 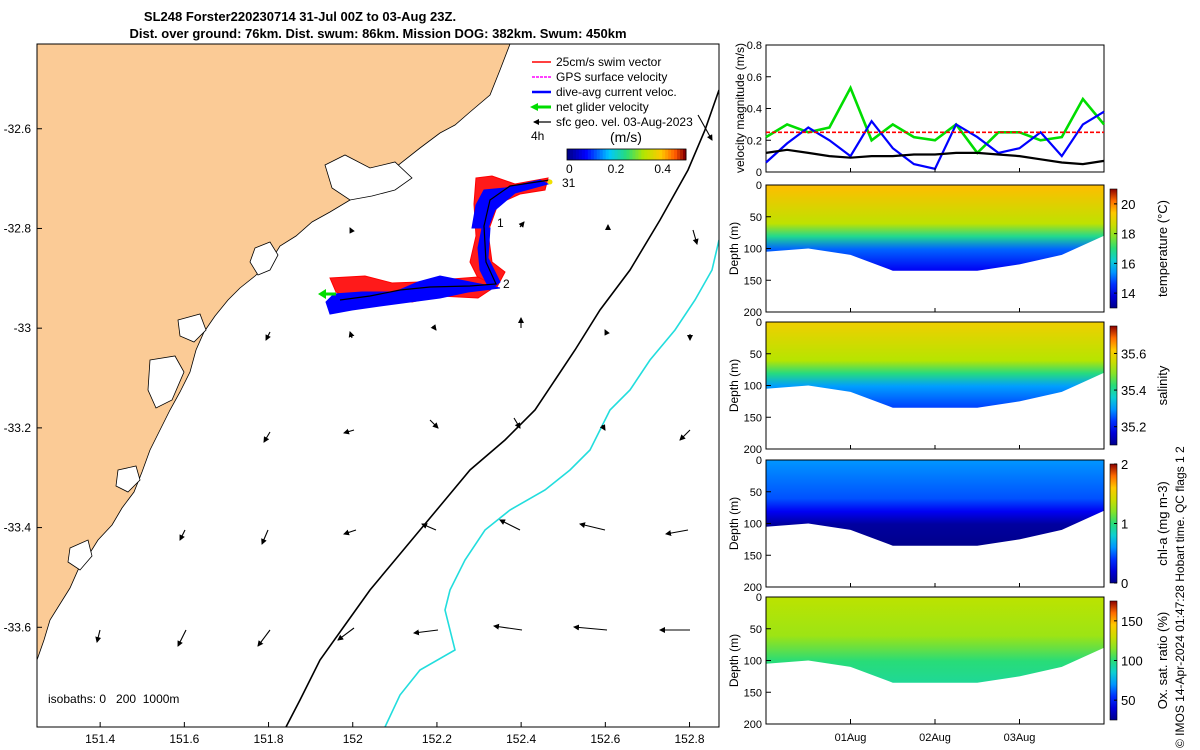 What do you see at coordinates (23, 328) in the screenshot?
I see `map-y-tick-label: -33` at bounding box center [23, 328].